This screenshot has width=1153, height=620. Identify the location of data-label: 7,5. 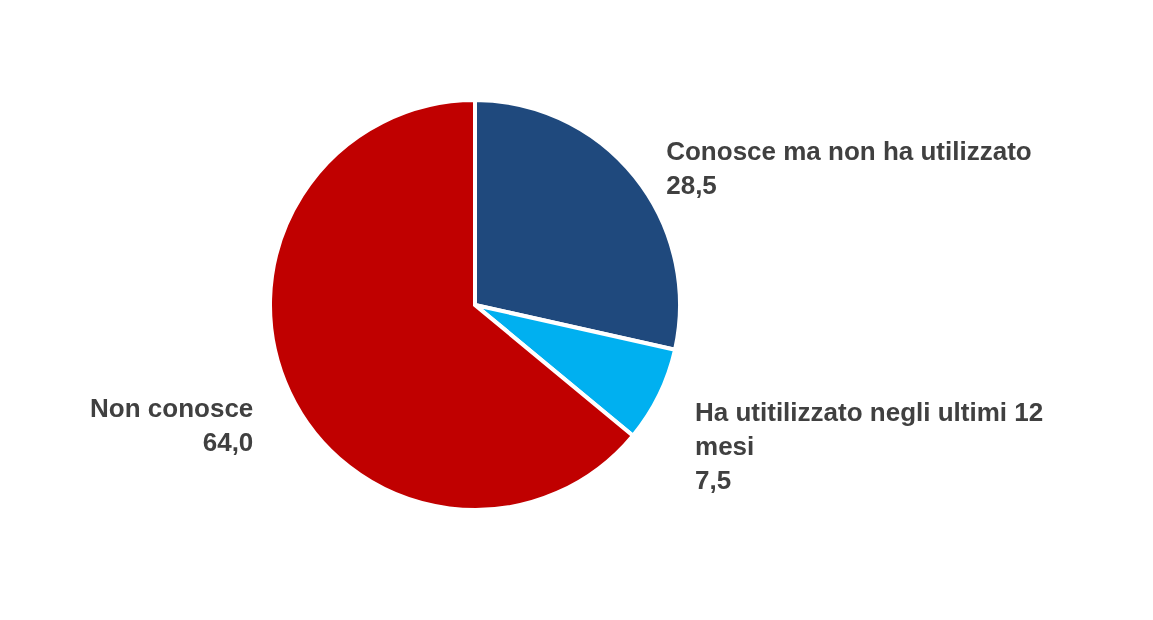
(713, 479).